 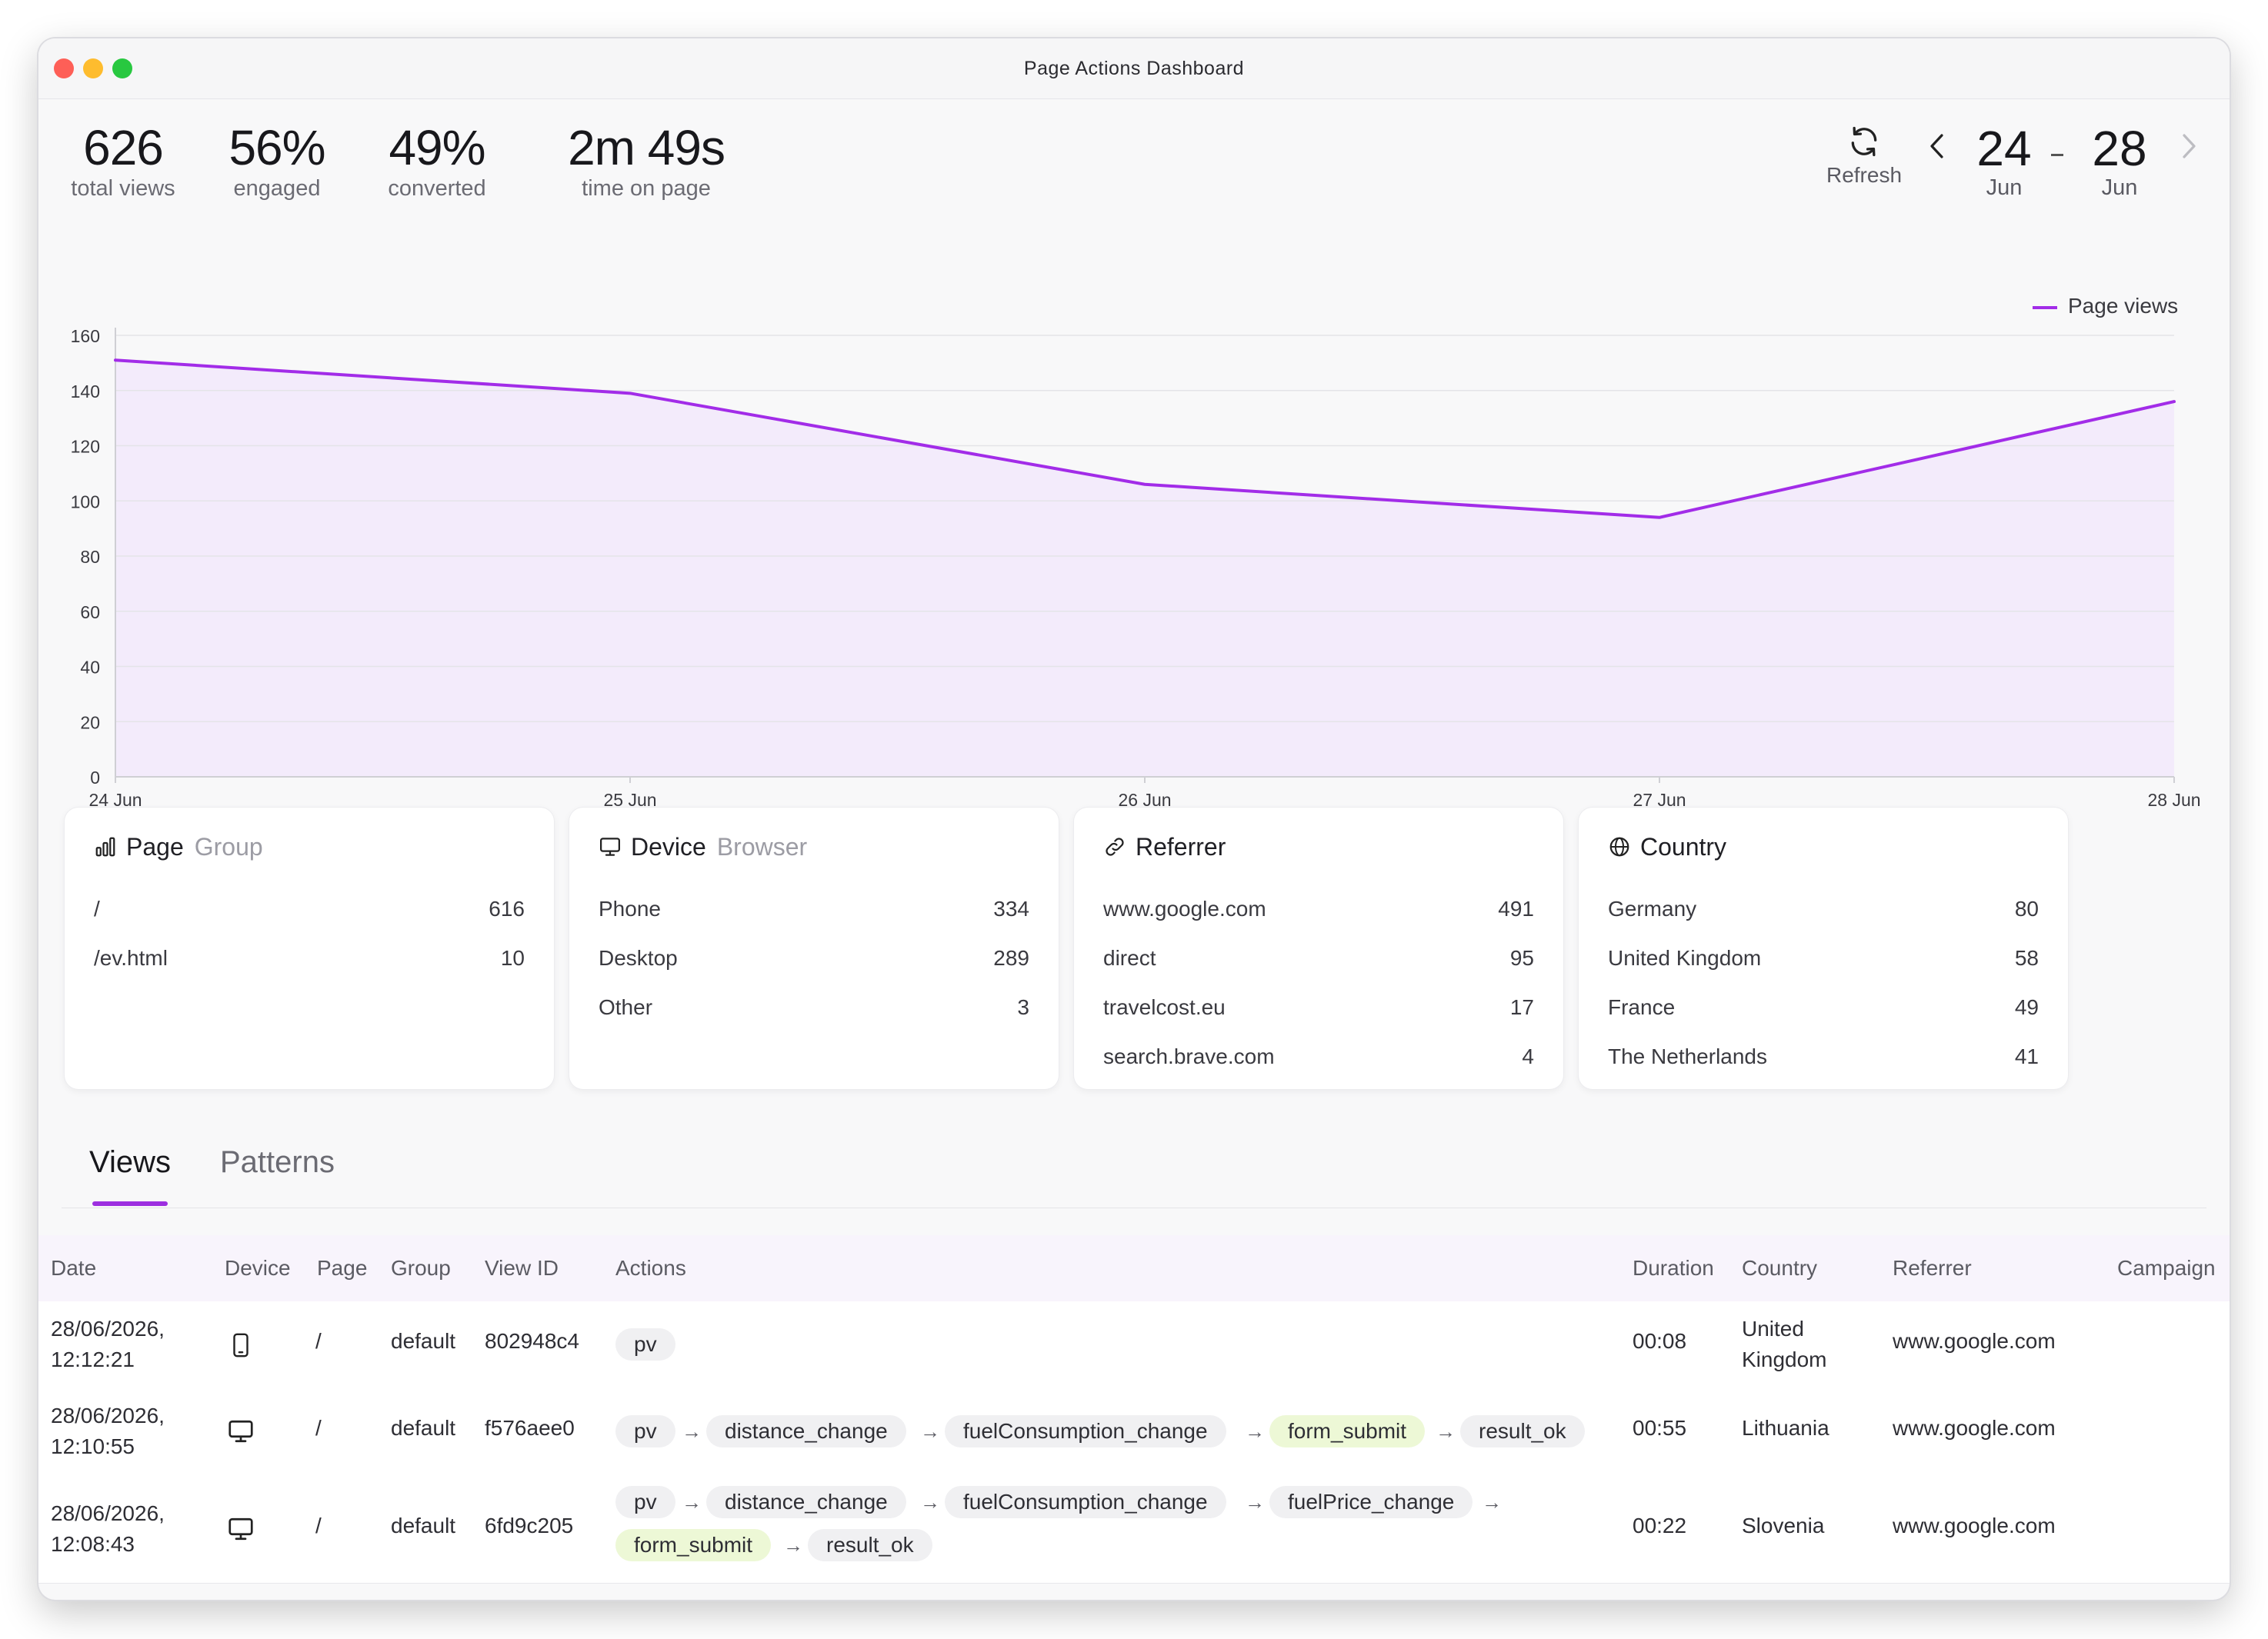 What do you see at coordinates (1653, 909) in the screenshot?
I see `row-label: Germany` at bounding box center [1653, 909].